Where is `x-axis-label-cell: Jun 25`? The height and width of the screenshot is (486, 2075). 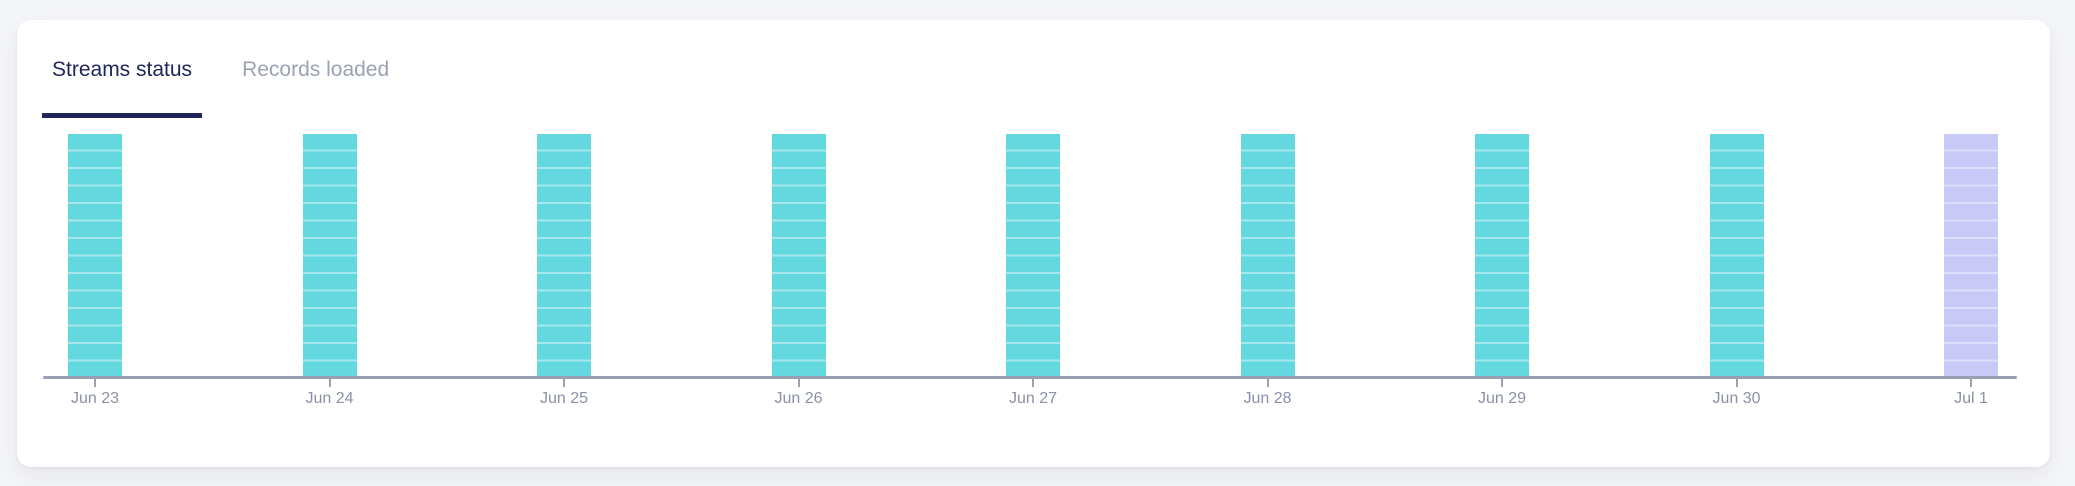 x-axis-label-cell: Jun 25 is located at coordinates (564, 394).